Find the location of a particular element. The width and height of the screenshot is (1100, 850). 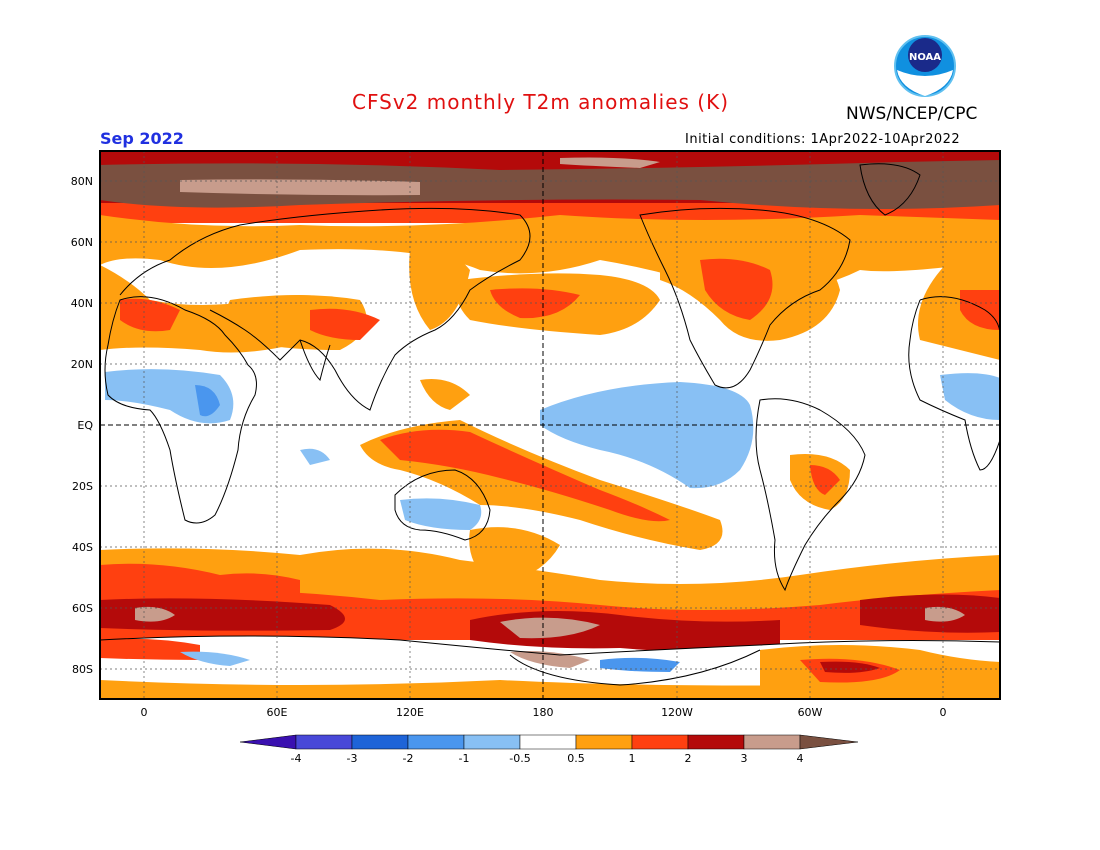

lon-label: 120E is located at coordinates (410, 712).